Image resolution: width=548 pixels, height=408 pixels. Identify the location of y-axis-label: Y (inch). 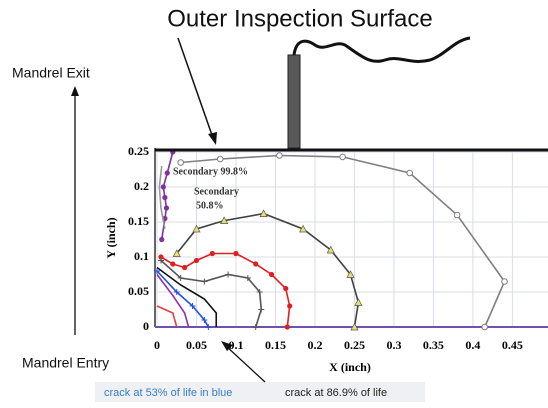
(111, 237).